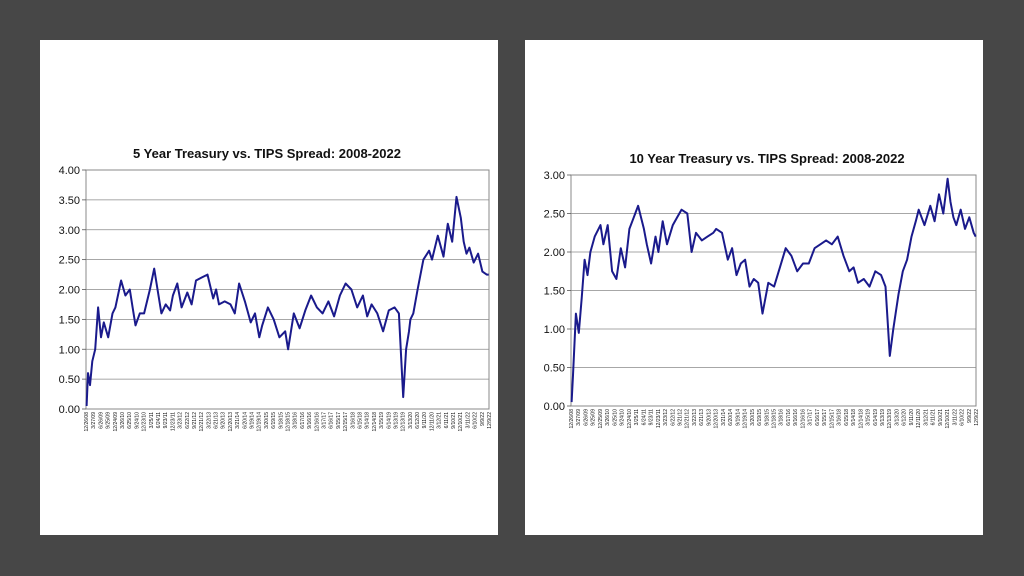 This screenshot has height=576, width=1024. What do you see at coordinates (69, 380) in the screenshot?
I see `y-tick-label: 0.50` at bounding box center [69, 380].